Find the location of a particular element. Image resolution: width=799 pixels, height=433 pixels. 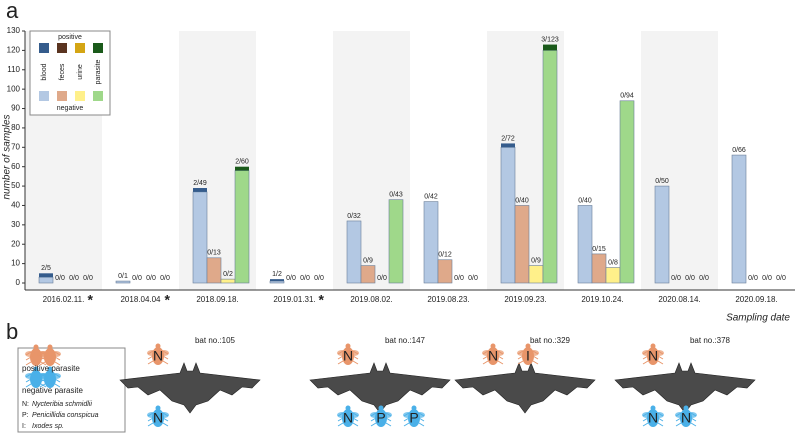

x-tick-label: 2019.09.23. is located at coordinates (525, 299).